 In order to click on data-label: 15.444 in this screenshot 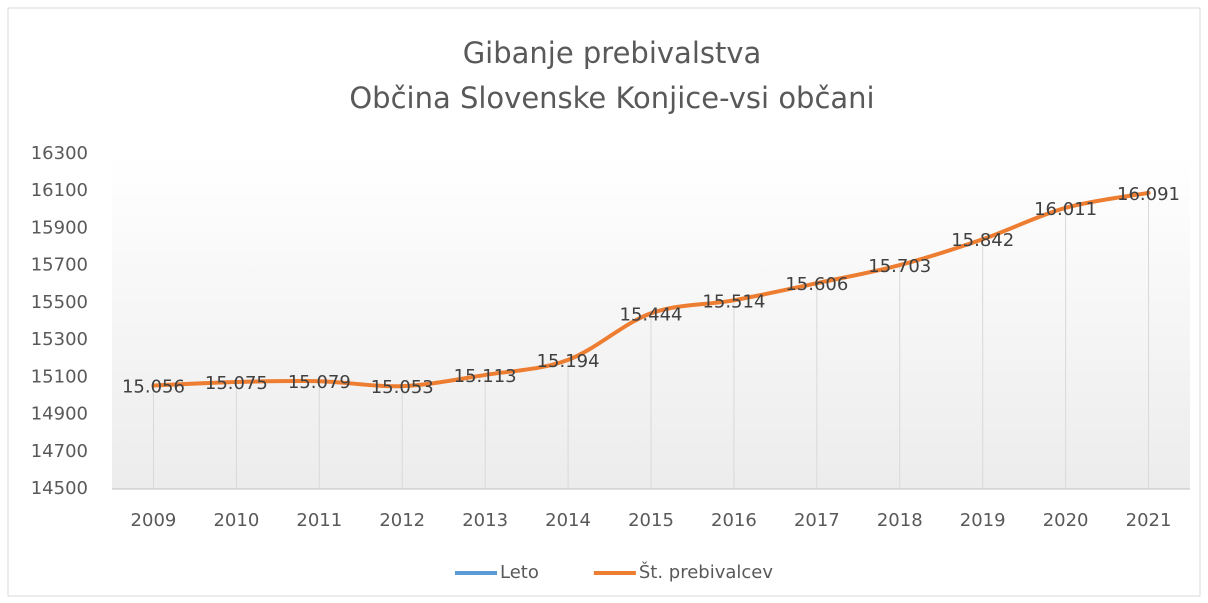, I will do `click(651, 314)`.